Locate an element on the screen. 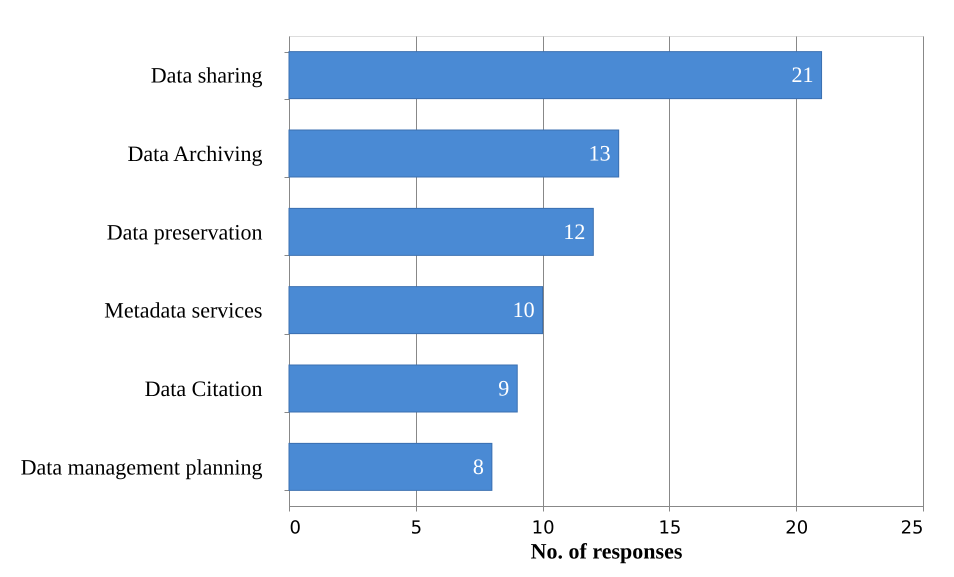  data-label: 9 is located at coordinates (504, 388).